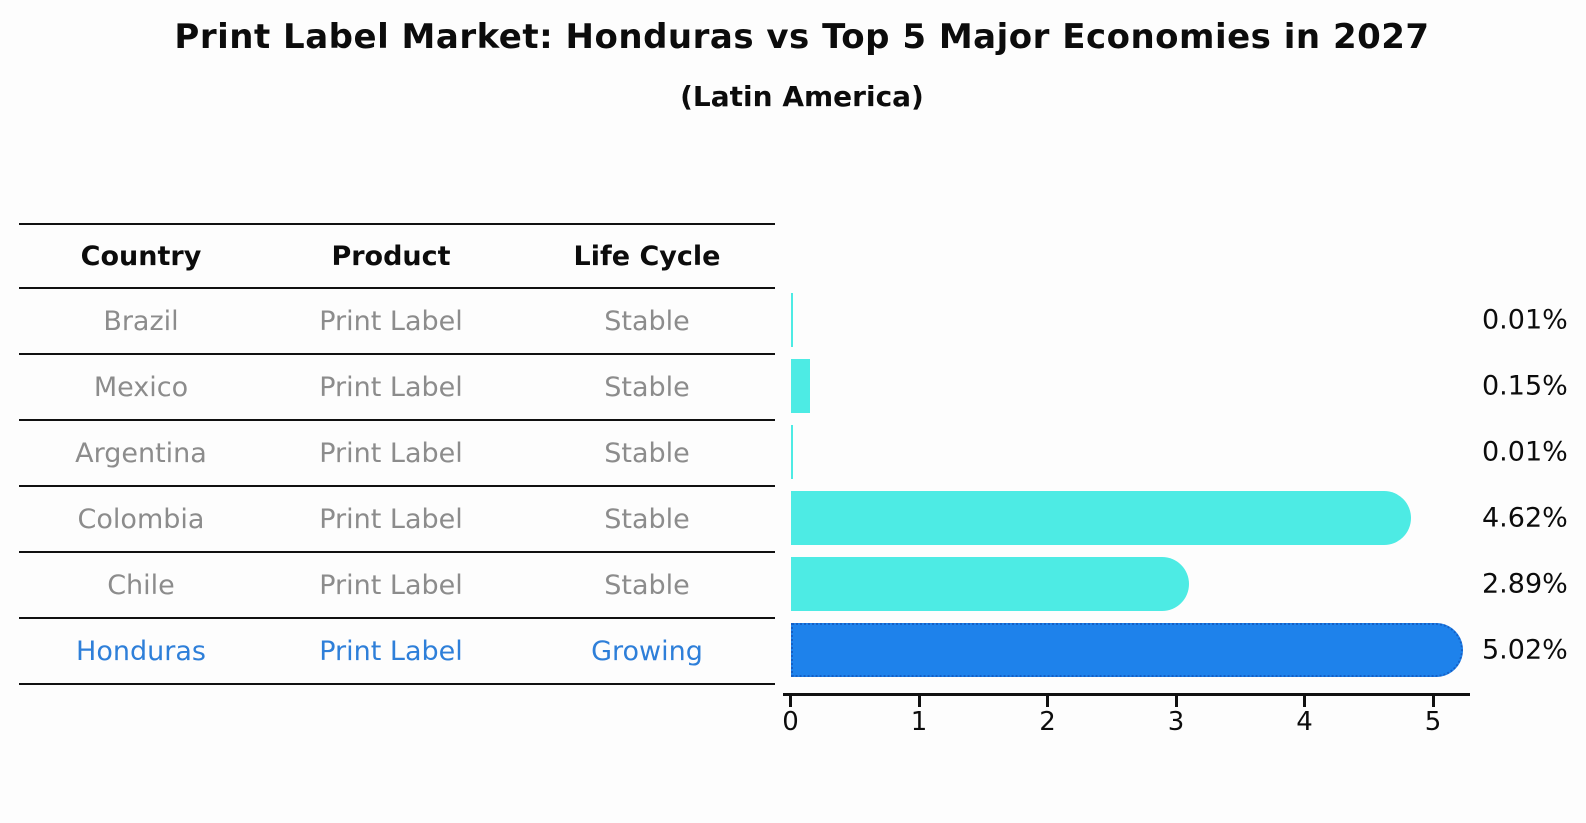 This screenshot has height=823, width=1586. What do you see at coordinates (1525, 584) in the screenshot?
I see `bar-value-label: 2.89%` at bounding box center [1525, 584].